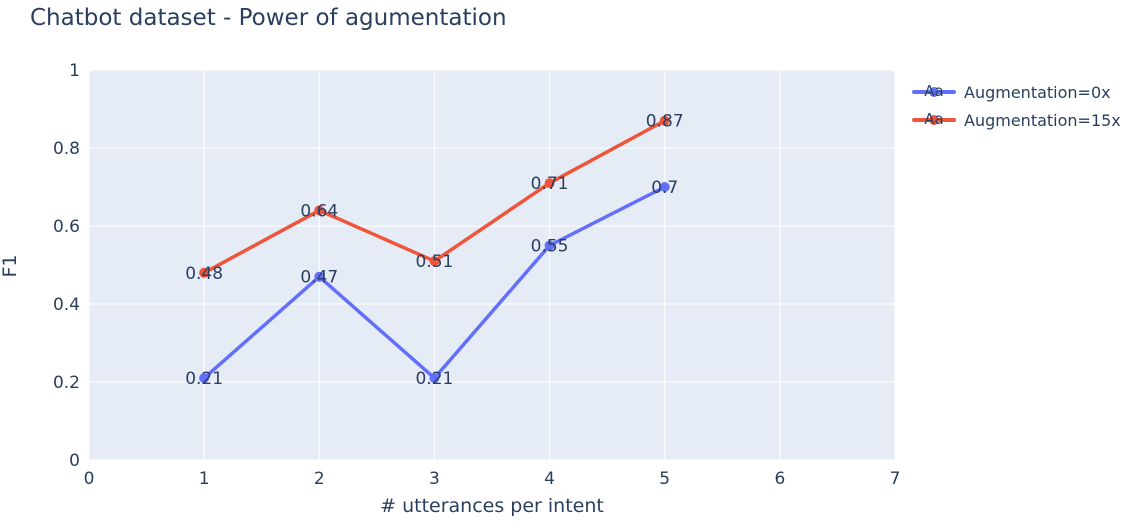  What do you see at coordinates (434, 479) in the screenshot?
I see `x-tick-label: 3` at bounding box center [434, 479].